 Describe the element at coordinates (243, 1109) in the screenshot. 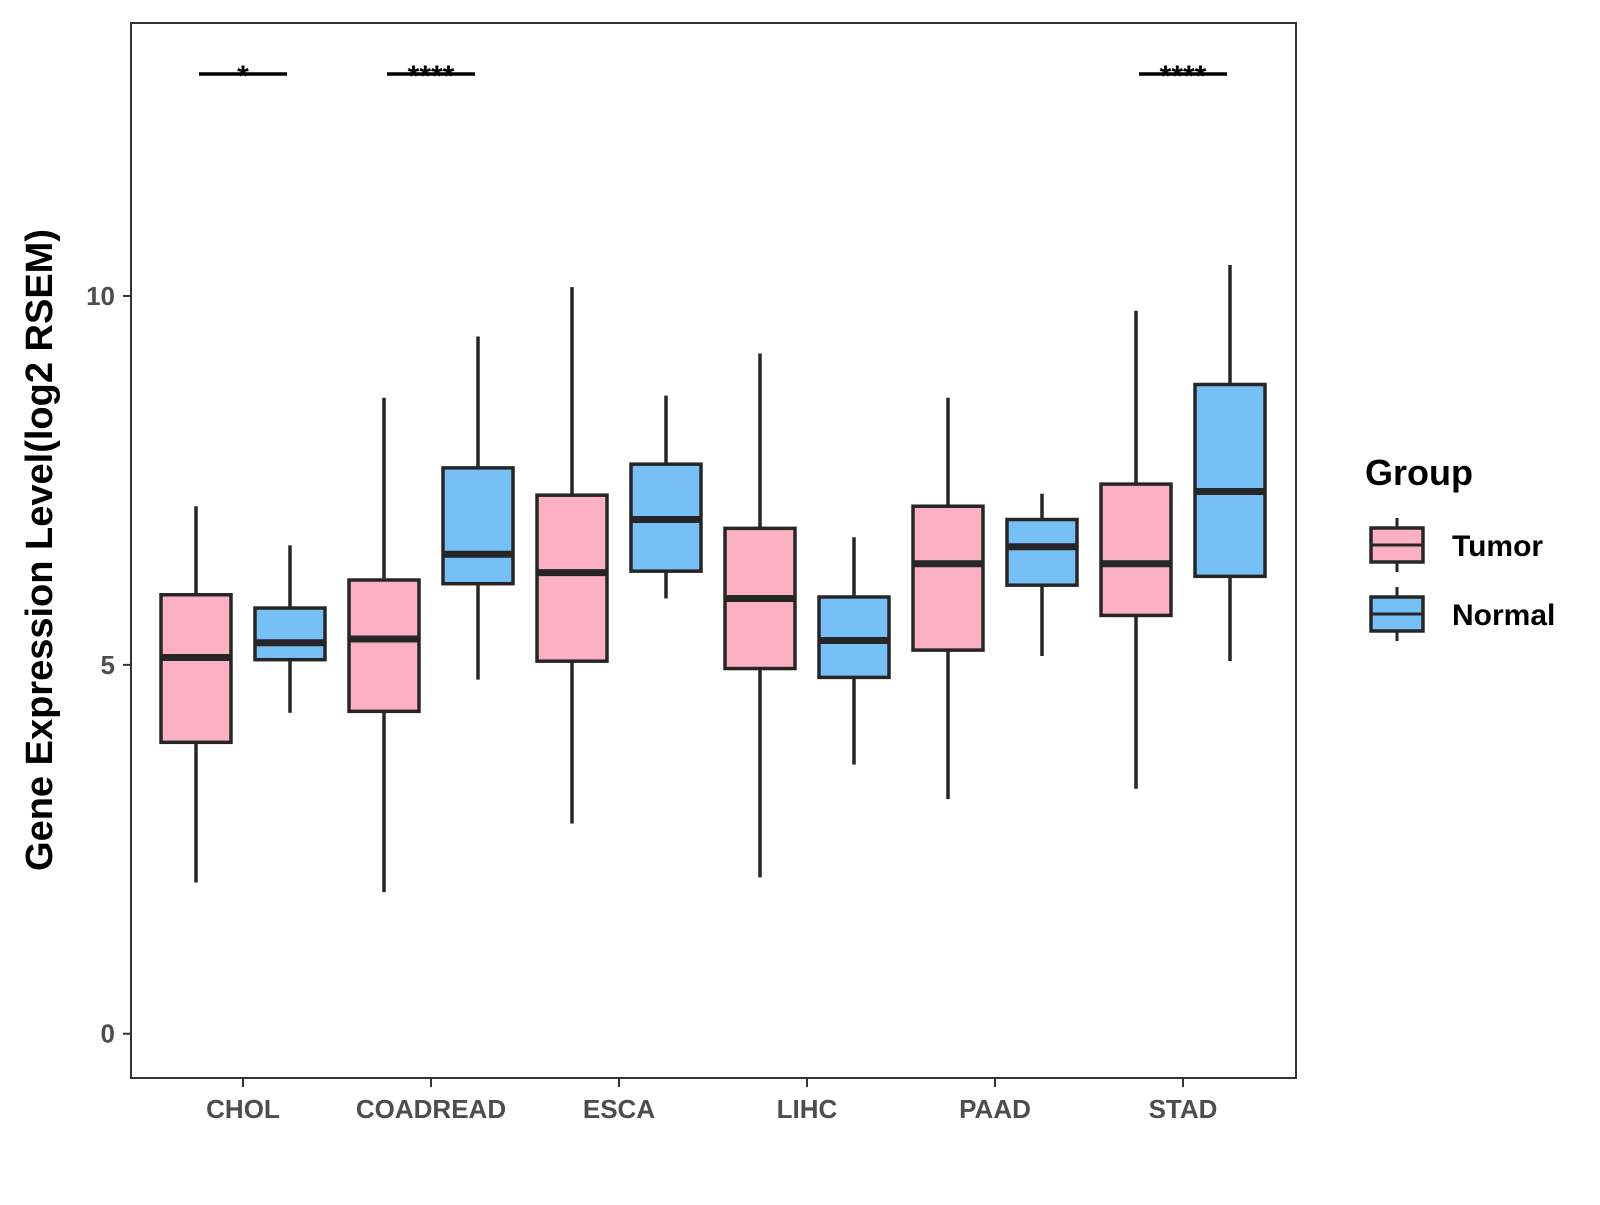

I see `x-tick-label: CHOL` at that location.